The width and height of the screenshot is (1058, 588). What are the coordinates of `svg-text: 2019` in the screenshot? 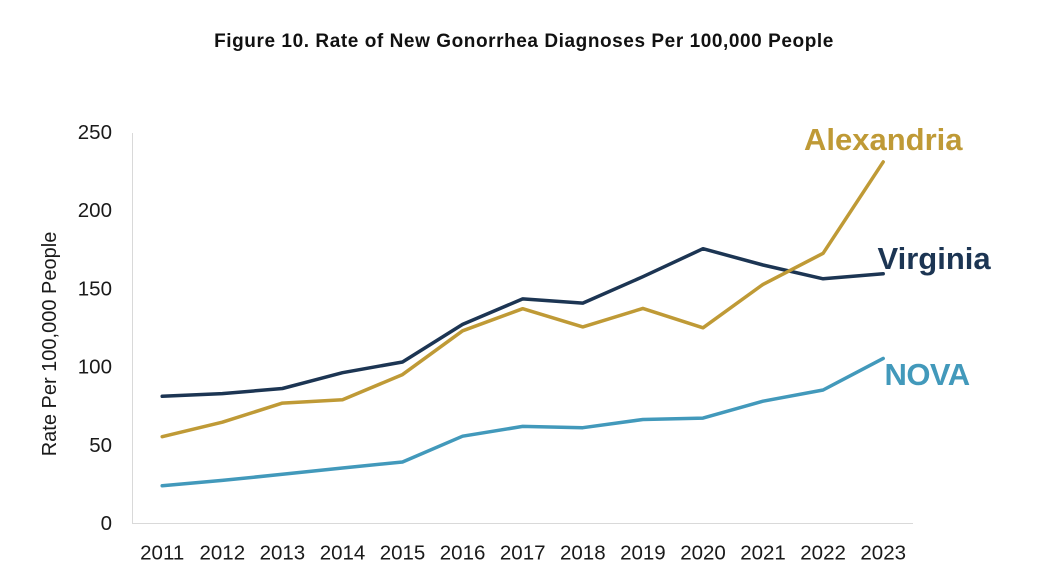 It's located at (643, 553).